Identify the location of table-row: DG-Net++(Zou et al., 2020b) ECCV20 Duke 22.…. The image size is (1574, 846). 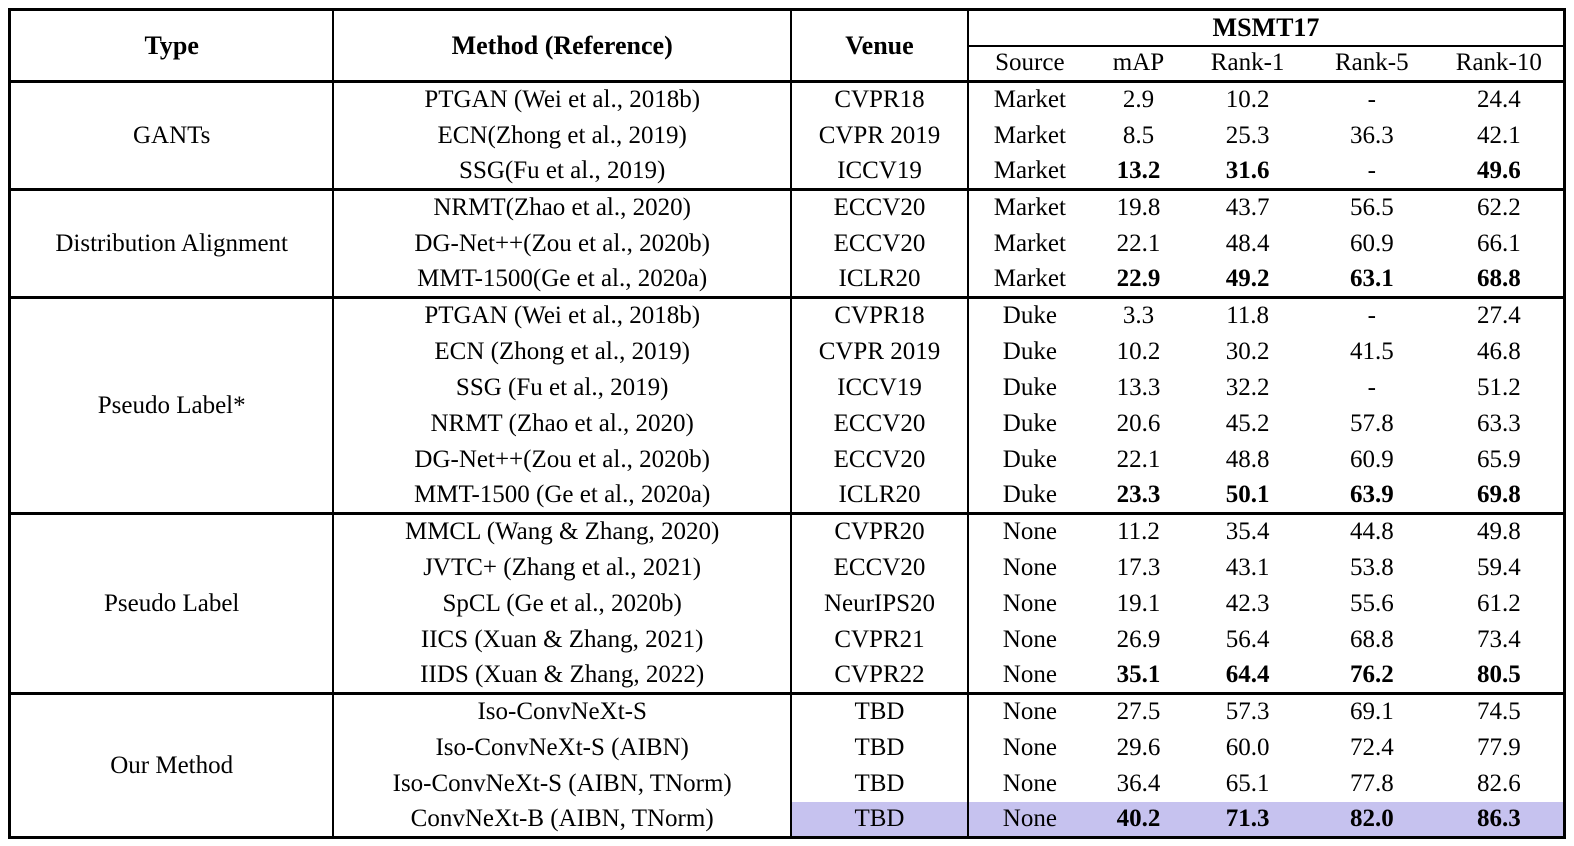
(787, 459).